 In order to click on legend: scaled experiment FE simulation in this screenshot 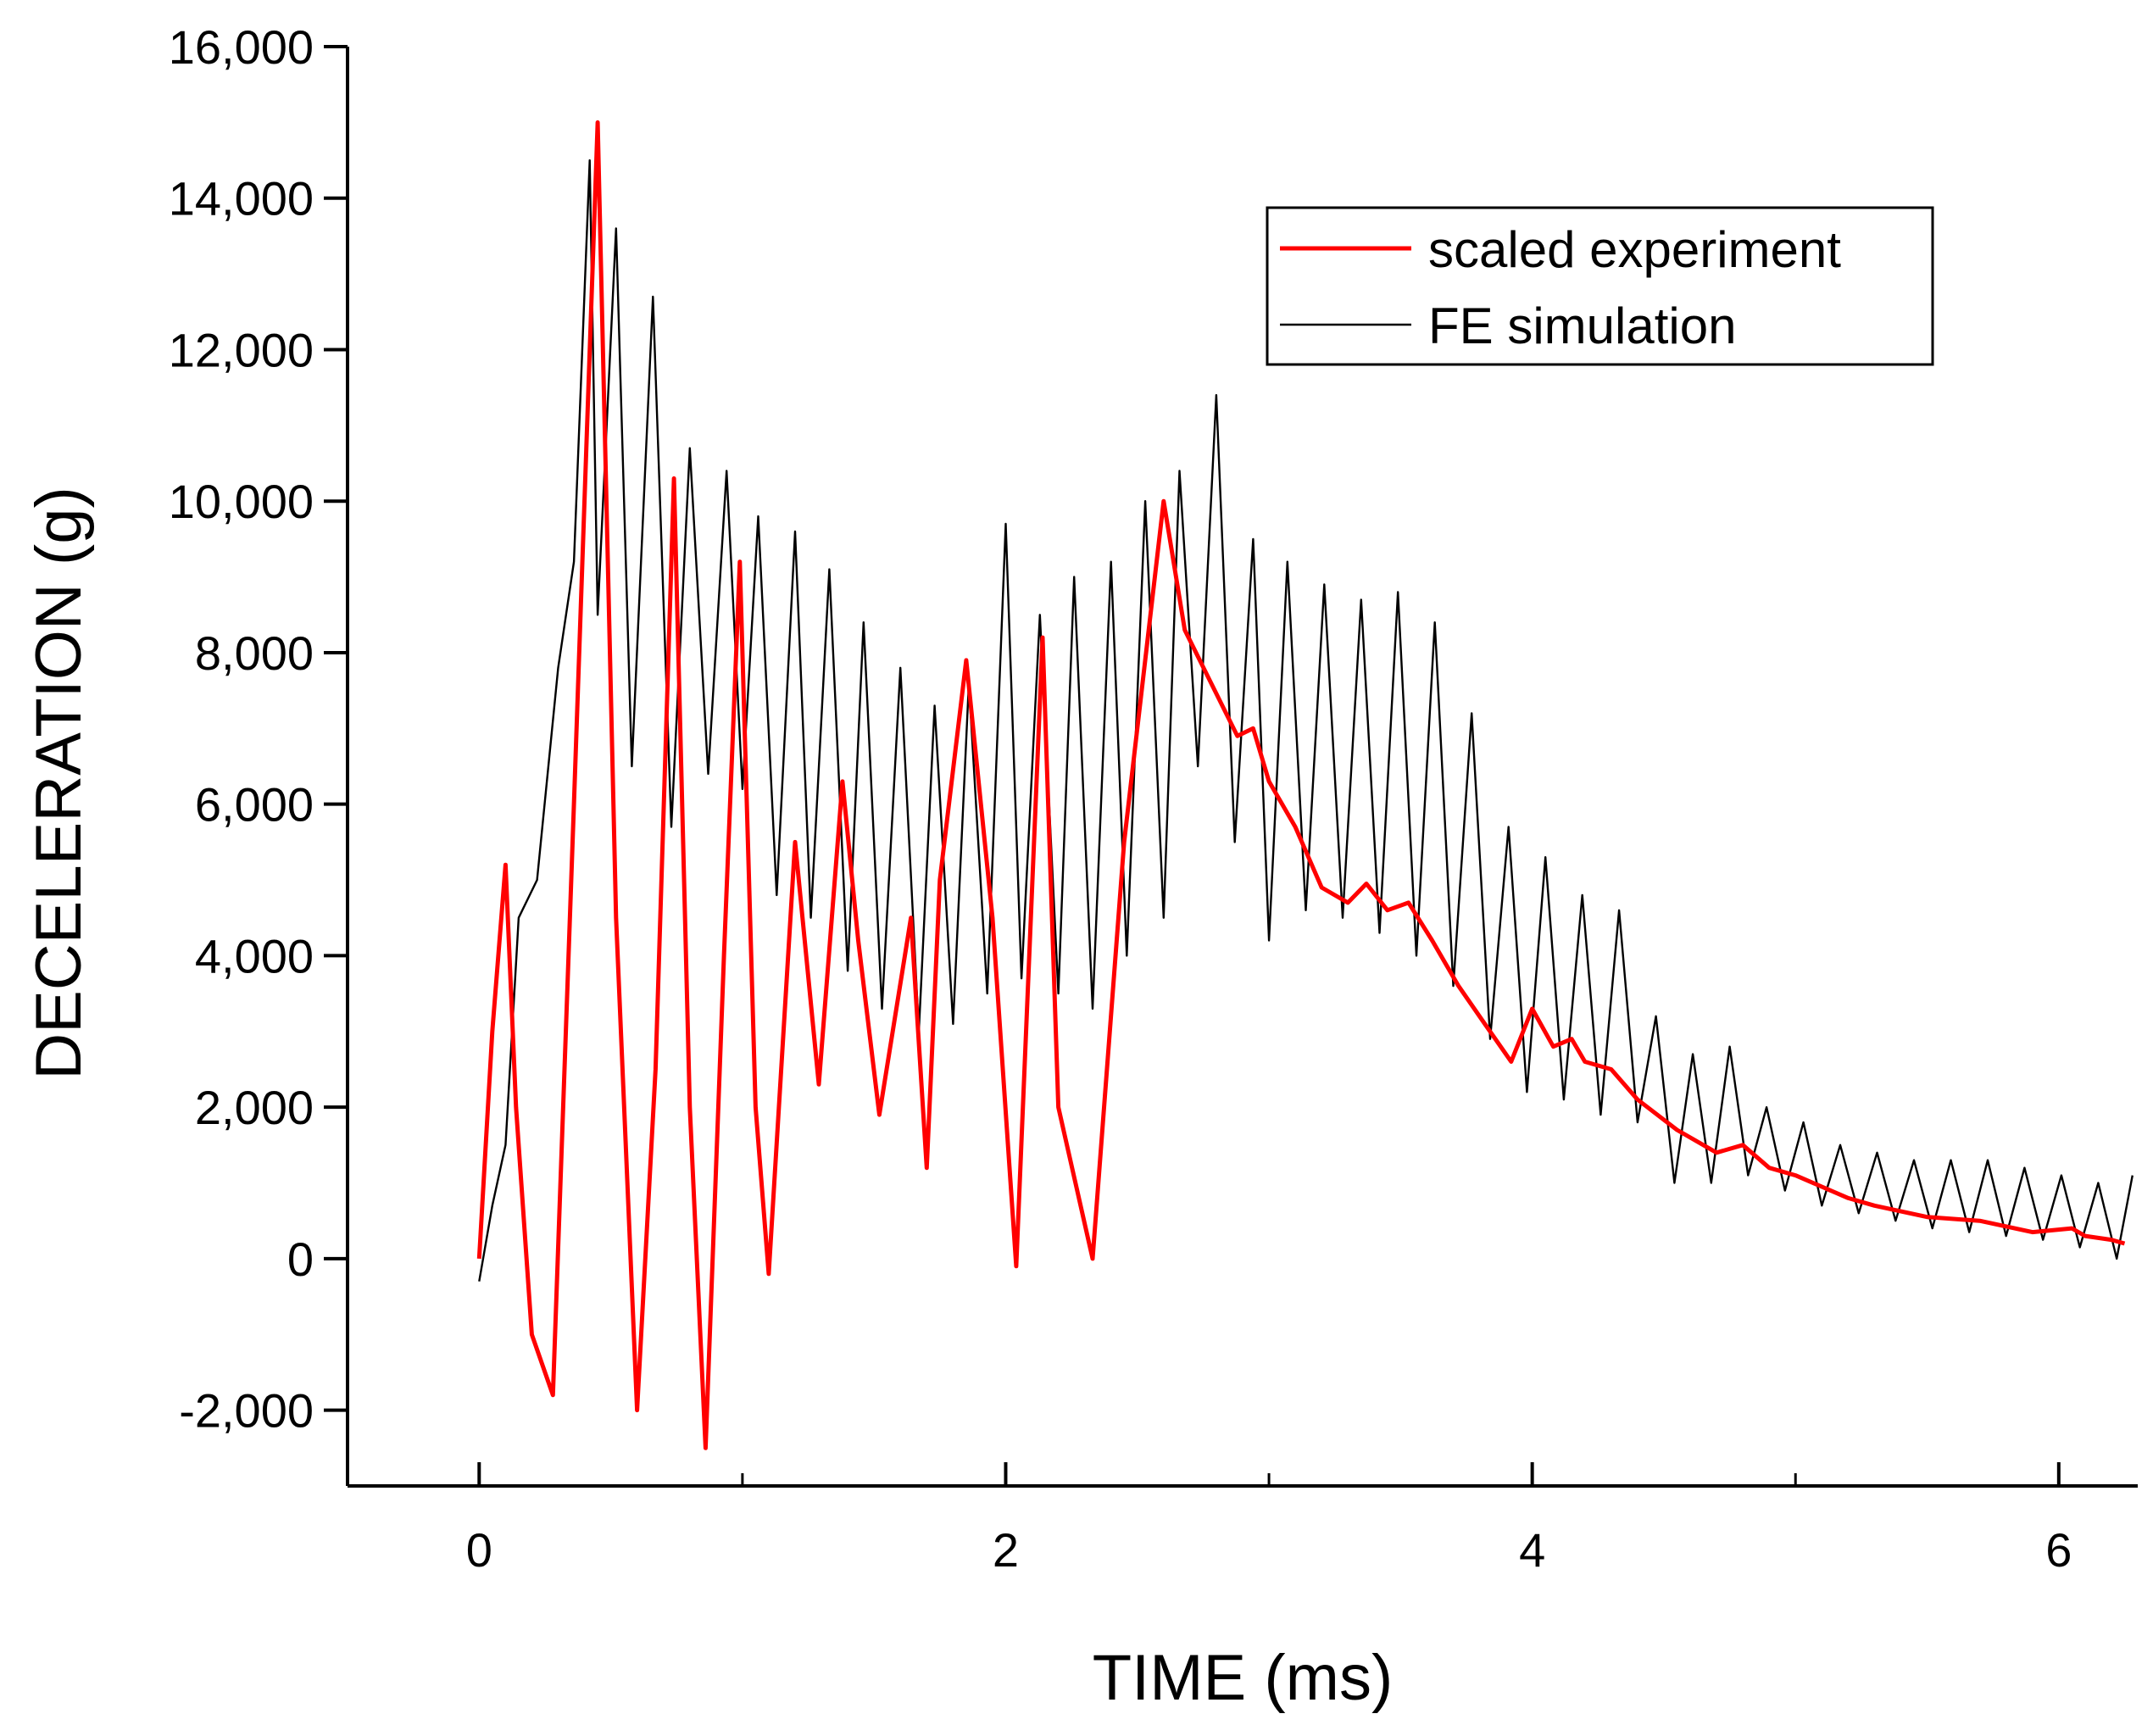, I will do `click(1600, 286)`.